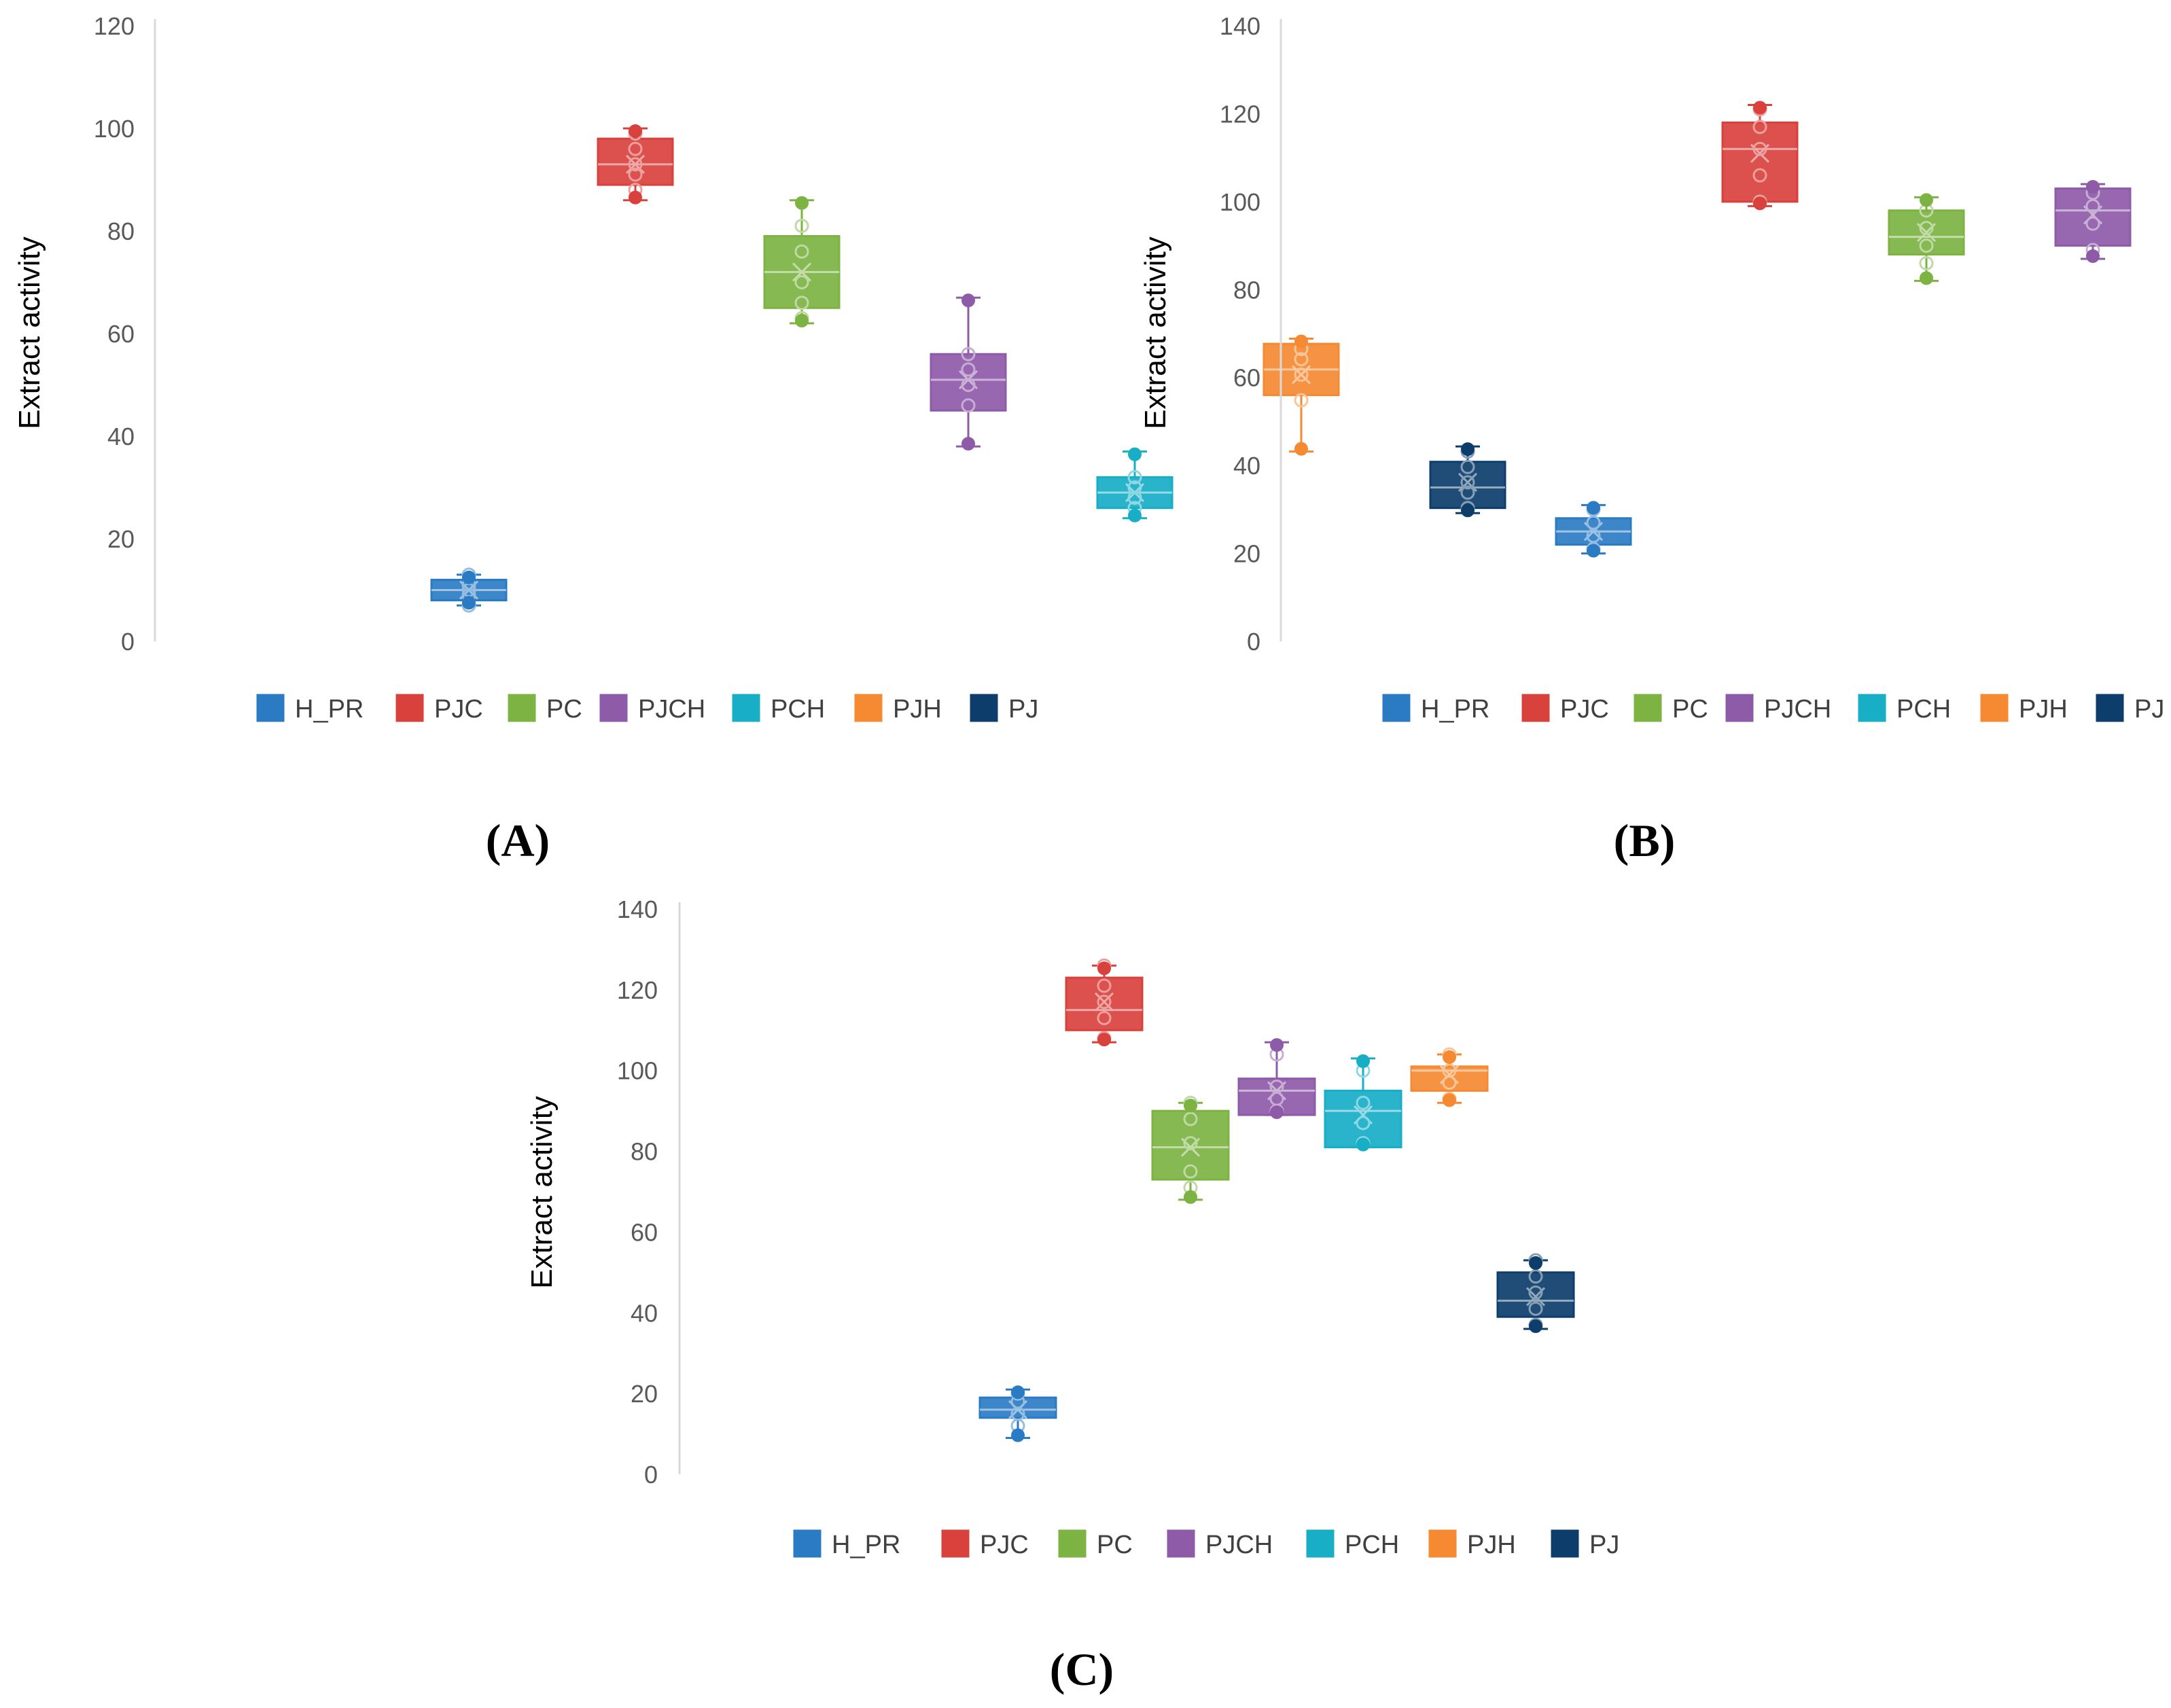  What do you see at coordinates (1467, 480) in the screenshot?
I see `box-pj` at bounding box center [1467, 480].